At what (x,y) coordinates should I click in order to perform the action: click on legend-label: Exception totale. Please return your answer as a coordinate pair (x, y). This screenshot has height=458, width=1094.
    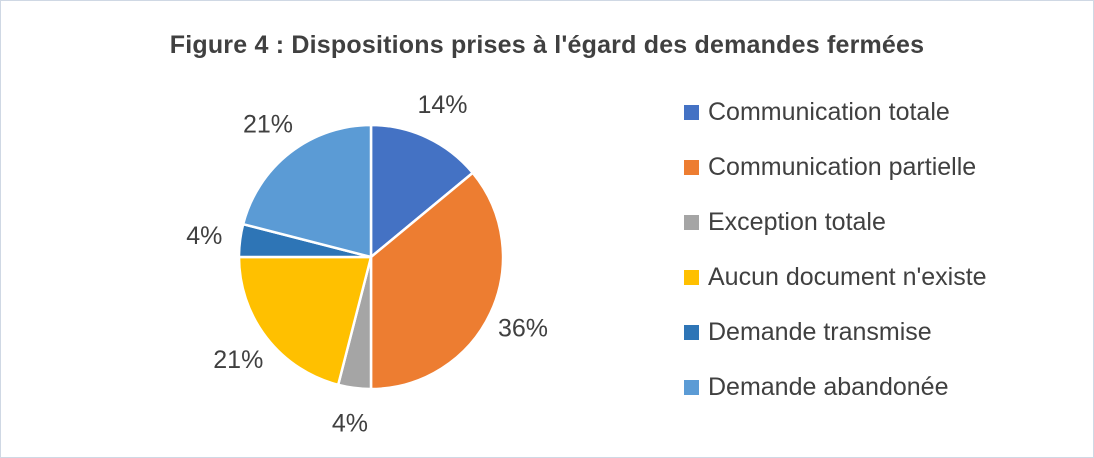
    Looking at the image, I should click on (797, 222).